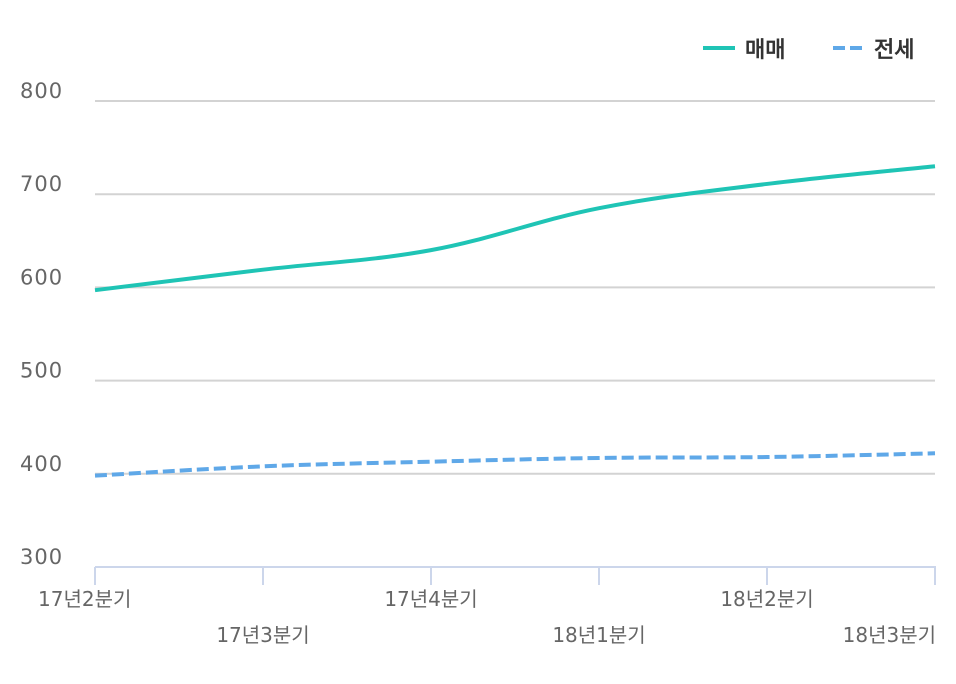 This screenshot has width=956, height=684. What do you see at coordinates (41, 277) in the screenshot?
I see `y-tick-label: 600` at bounding box center [41, 277].